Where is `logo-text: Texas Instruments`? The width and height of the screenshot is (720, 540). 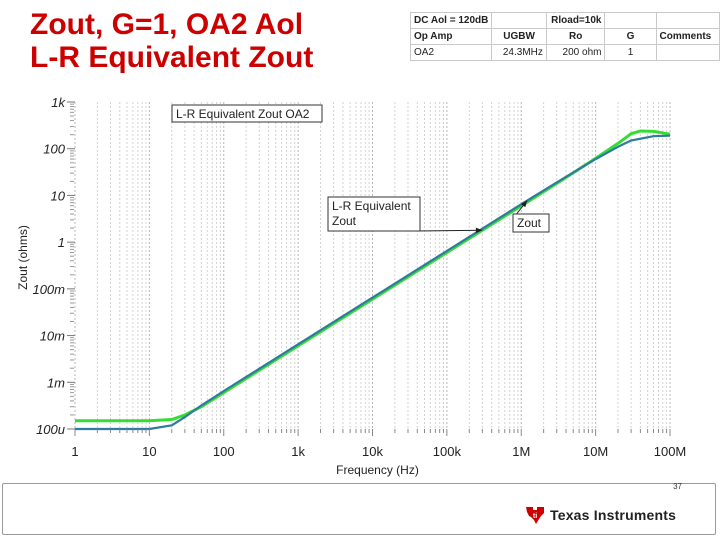 logo-text: Texas Instruments is located at coordinates (613, 515).